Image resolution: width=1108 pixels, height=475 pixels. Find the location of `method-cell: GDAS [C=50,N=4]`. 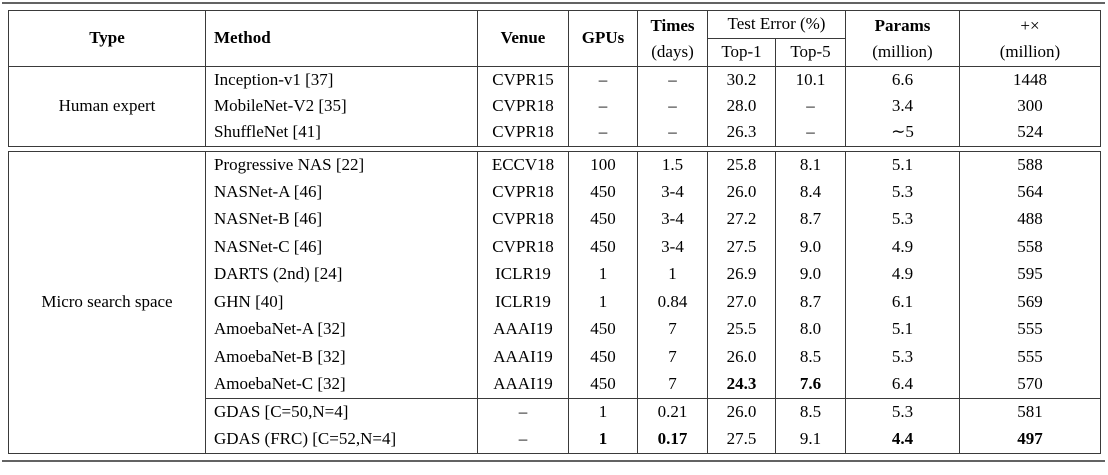

method-cell: GDAS [C=50,N=4] is located at coordinates (341, 412).